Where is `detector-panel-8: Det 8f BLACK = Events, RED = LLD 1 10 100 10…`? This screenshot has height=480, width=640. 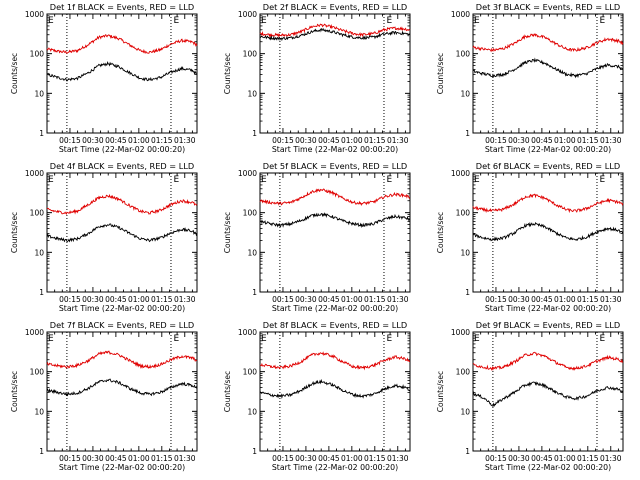 detector-panel-8: Det 8f BLACK = Events, RED = LLD 1 10 100 10… is located at coordinates (317, 396).